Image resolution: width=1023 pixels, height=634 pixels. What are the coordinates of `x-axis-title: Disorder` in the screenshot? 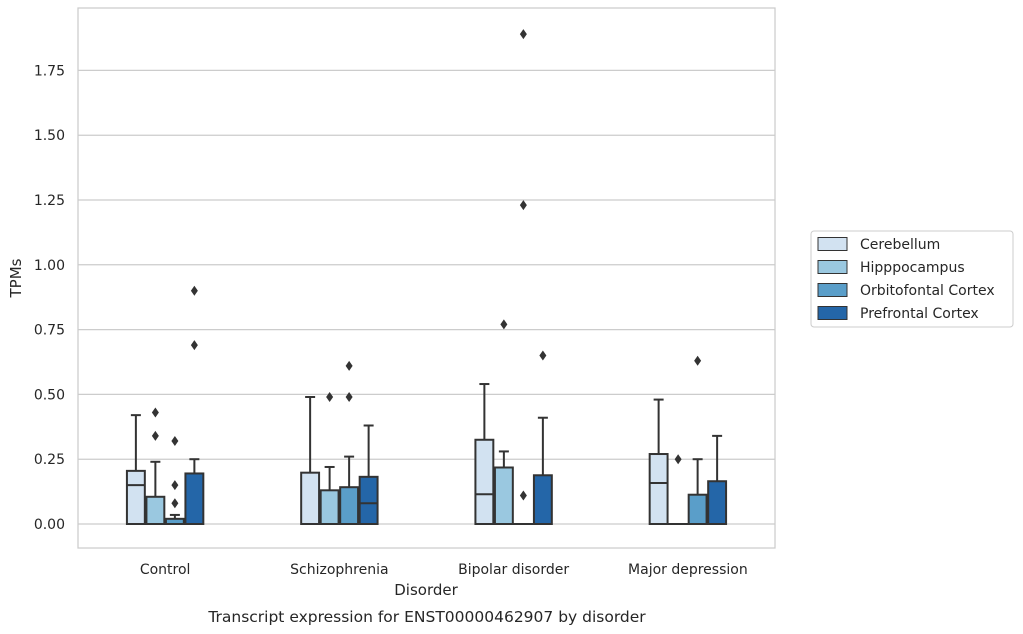 It's located at (426, 590).